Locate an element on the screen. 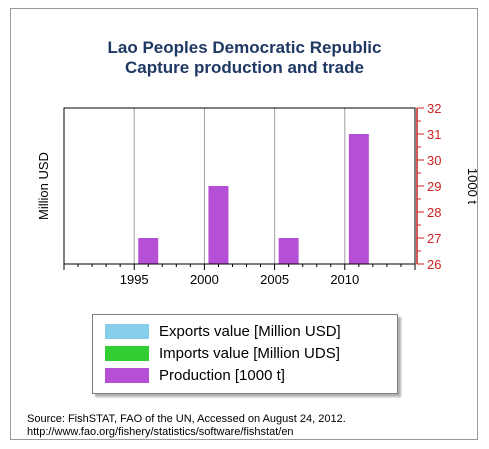  right-tick-label-30: 30 is located at coordinates (434, 160).